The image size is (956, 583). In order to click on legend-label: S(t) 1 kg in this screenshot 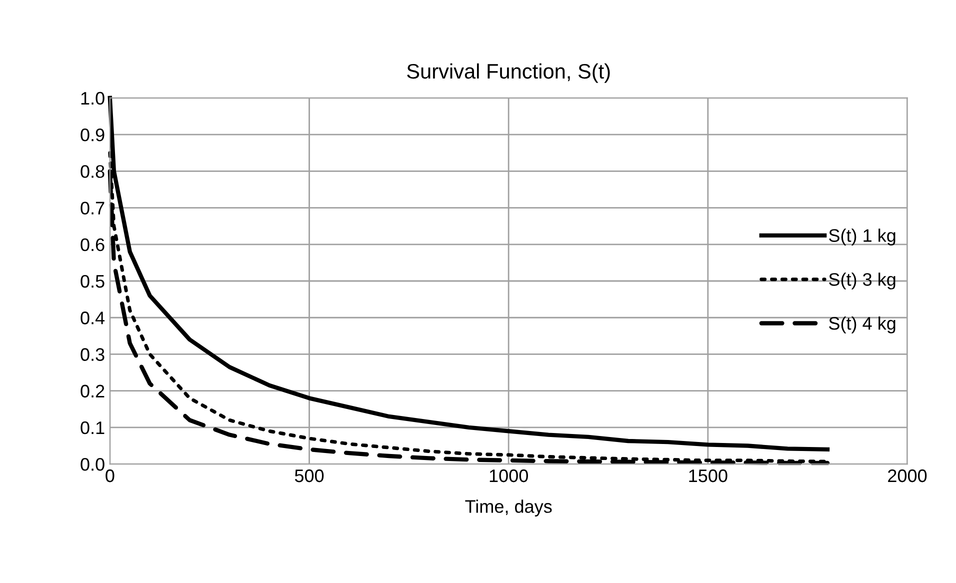, I will do `click(862, 237)`.